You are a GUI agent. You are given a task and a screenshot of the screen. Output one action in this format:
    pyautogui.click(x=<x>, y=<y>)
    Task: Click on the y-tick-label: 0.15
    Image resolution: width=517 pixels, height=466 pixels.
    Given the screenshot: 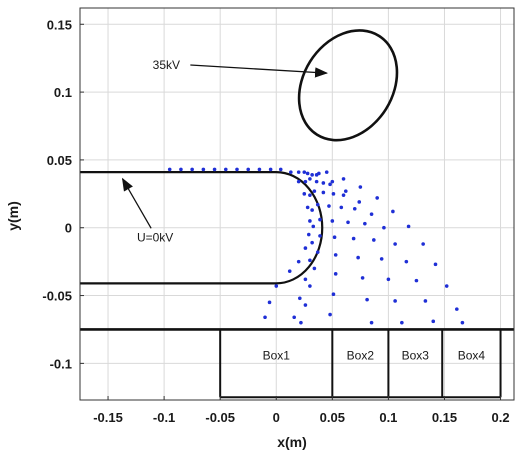 What is the action you would take?
    pyautogui.click(x=59, y=24)
    